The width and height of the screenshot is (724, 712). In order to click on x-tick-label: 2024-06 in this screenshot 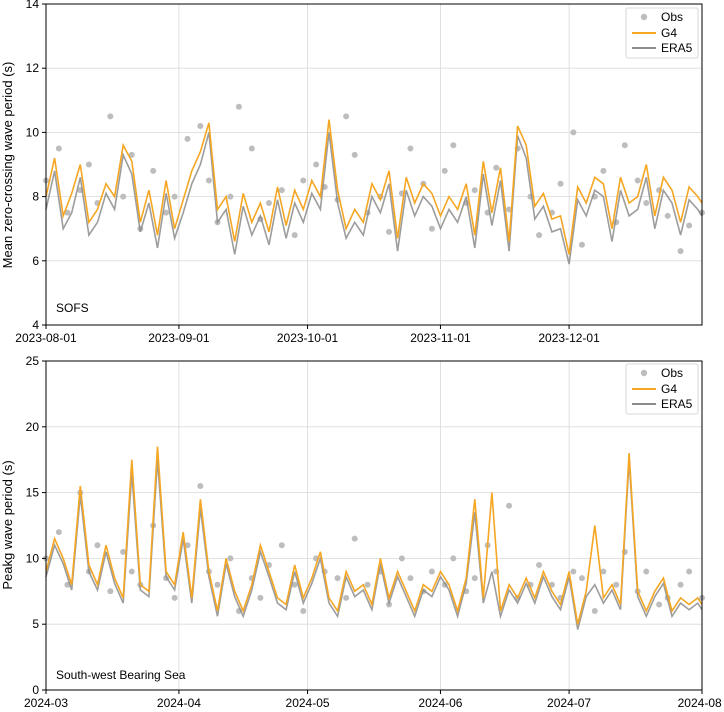, I will do `click(440, 703)`.